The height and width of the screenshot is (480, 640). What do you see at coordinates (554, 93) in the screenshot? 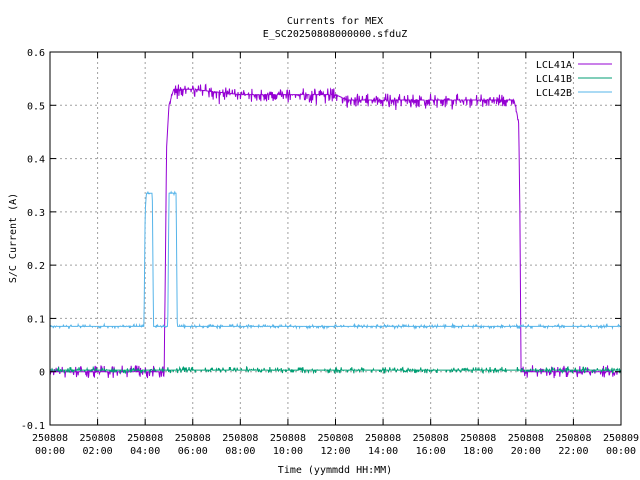
I see `legend-label: LCL42B` at bounding box center [554, 93].